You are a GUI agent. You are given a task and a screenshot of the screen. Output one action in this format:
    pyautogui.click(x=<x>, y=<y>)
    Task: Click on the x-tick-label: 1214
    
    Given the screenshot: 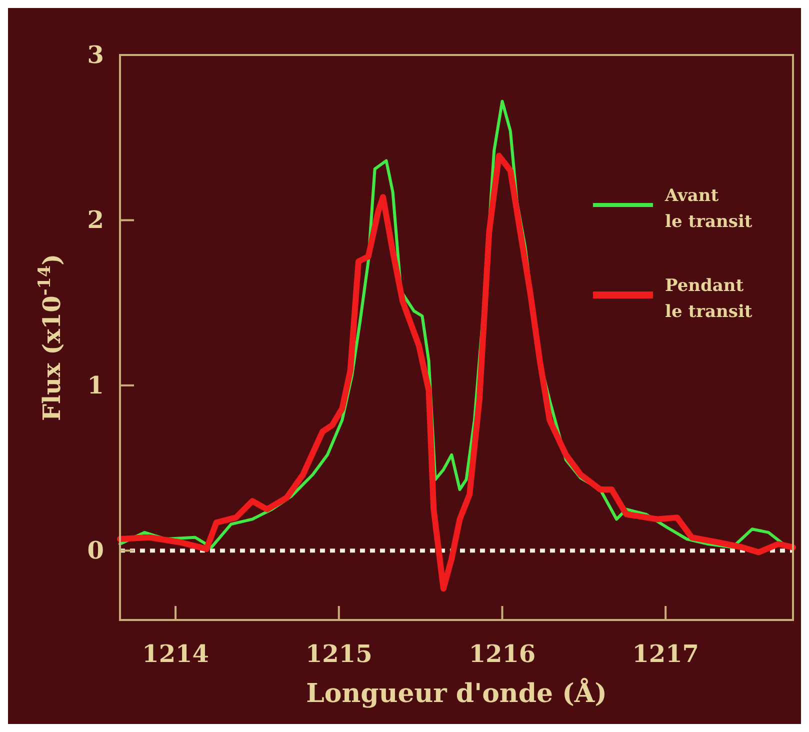 What is the action you would take?
    pyautogui.click(x=175, y=653)
    